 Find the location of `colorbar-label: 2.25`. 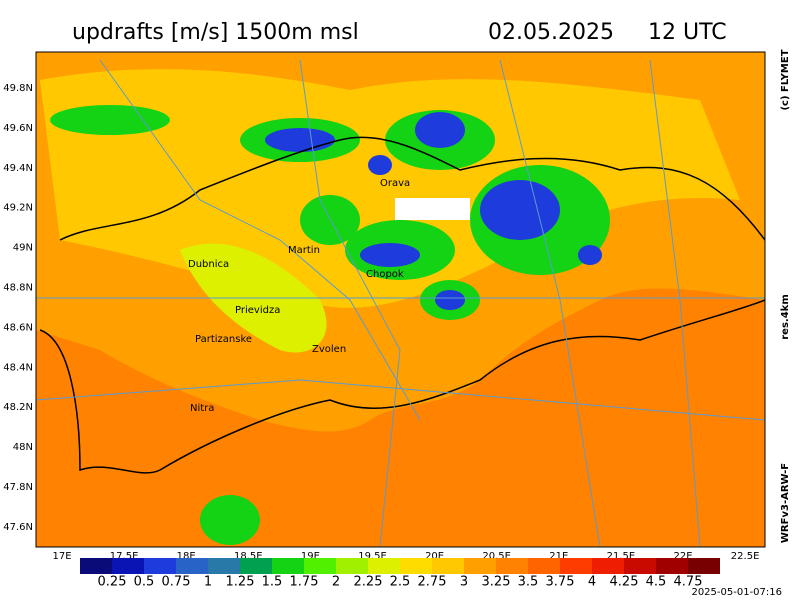

colorbar-label: 2.25 is located at coordinates (368, 582).